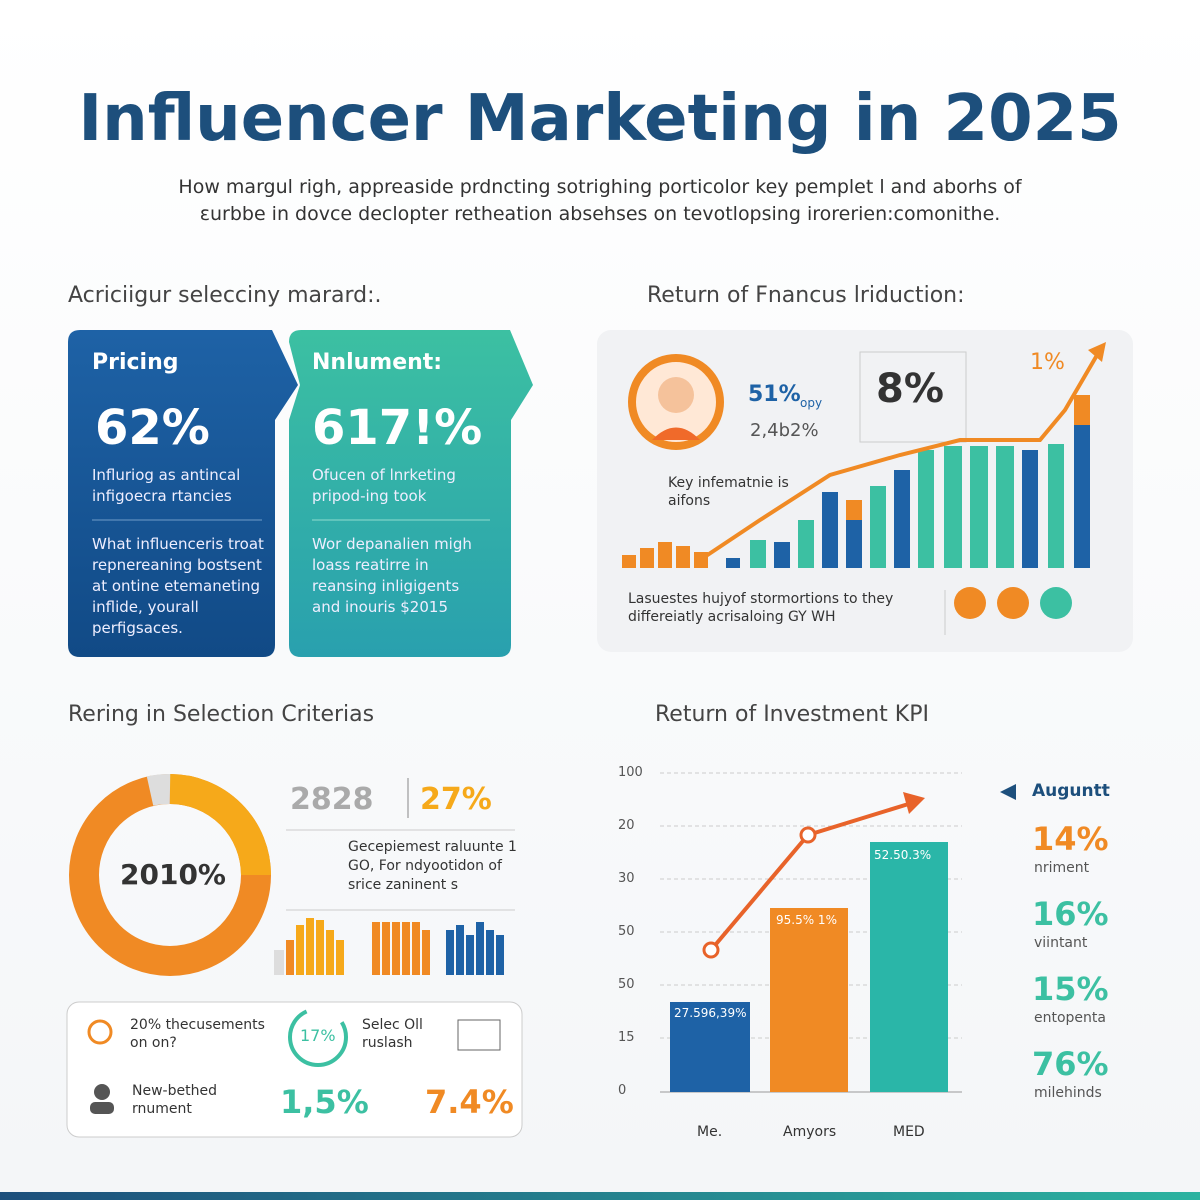  What do you see at coordinates (135, 362) in the screenshot?
I see `card-title: Pricing` at bounding box center [135, 362].